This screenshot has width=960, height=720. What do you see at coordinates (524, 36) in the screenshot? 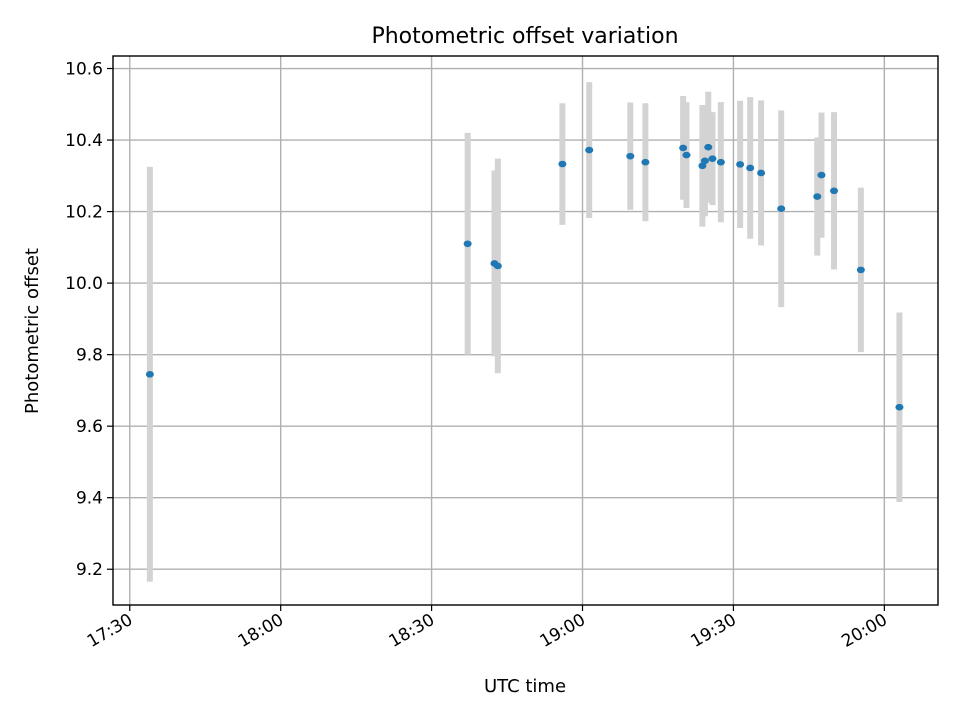
I see `chart-title: Photometric offset variation` at bounding box center [524, 36].